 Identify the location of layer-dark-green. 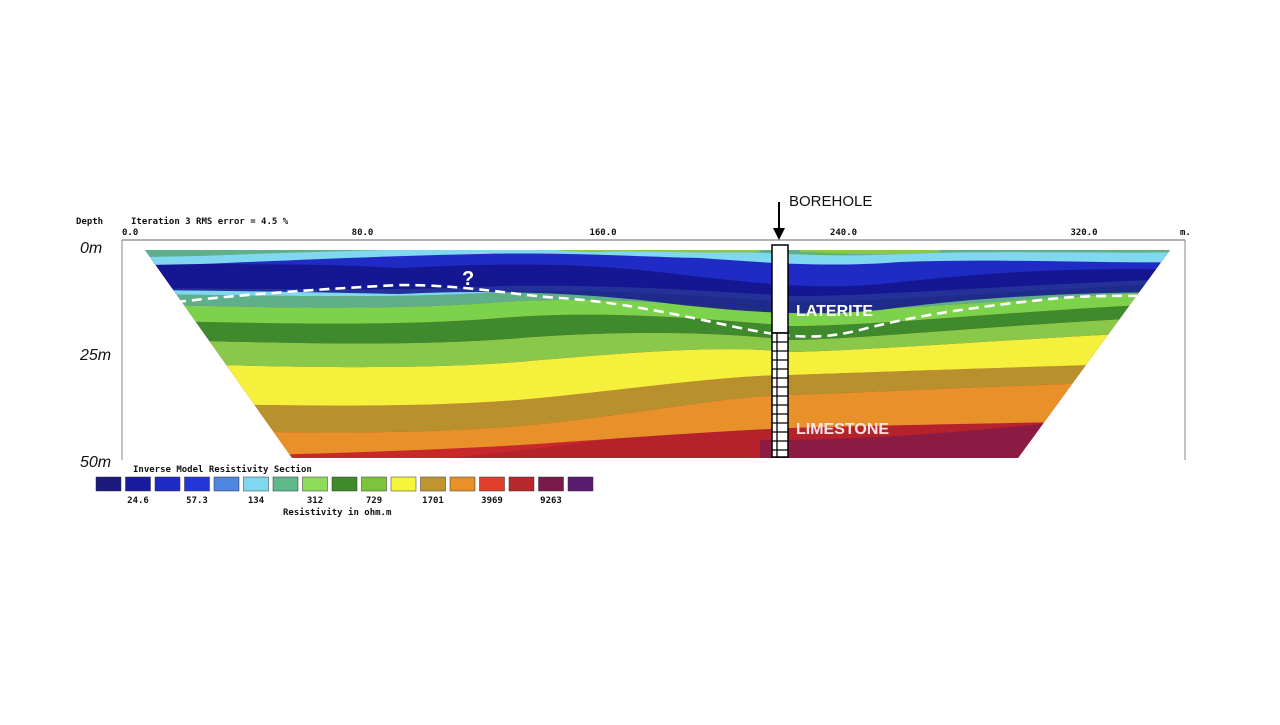
(657, 323).